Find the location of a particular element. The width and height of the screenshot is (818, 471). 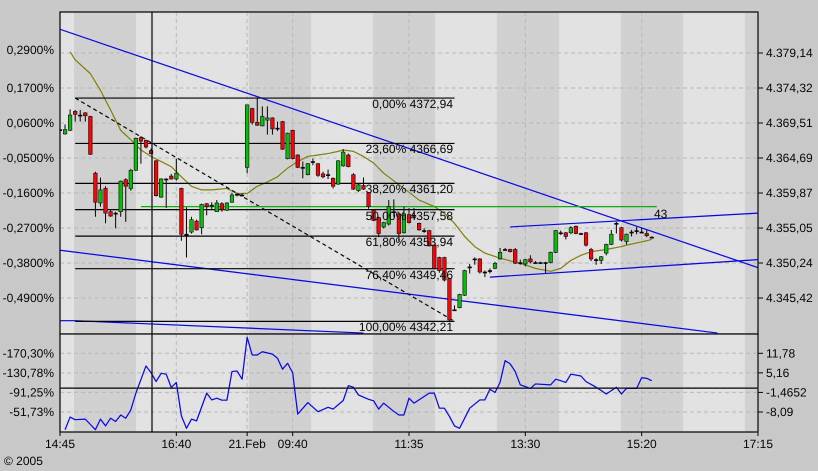

y2-tick-label: -0,2700% is located at coordinates (28, 228).